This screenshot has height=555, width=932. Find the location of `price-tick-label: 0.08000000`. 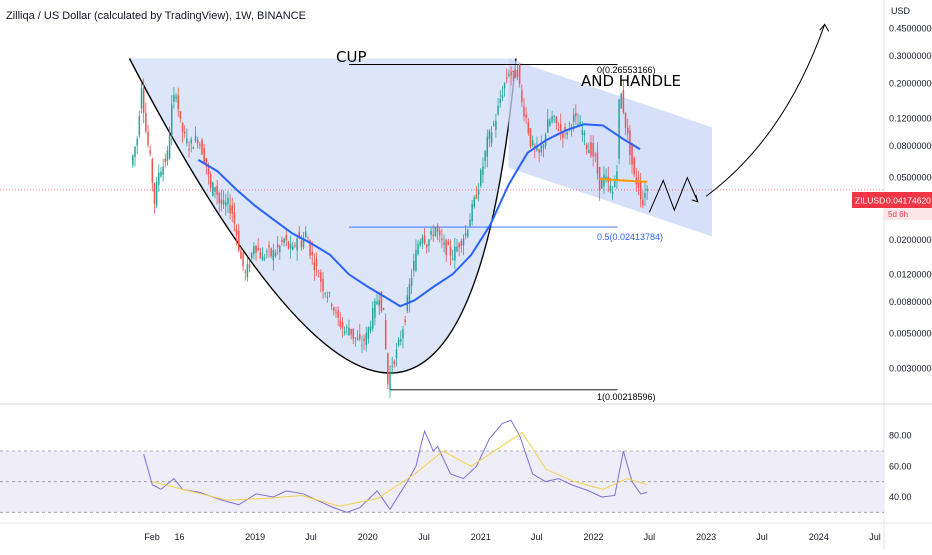

price-tick-label: 0.08000000 is located at coordinates (910, 146).